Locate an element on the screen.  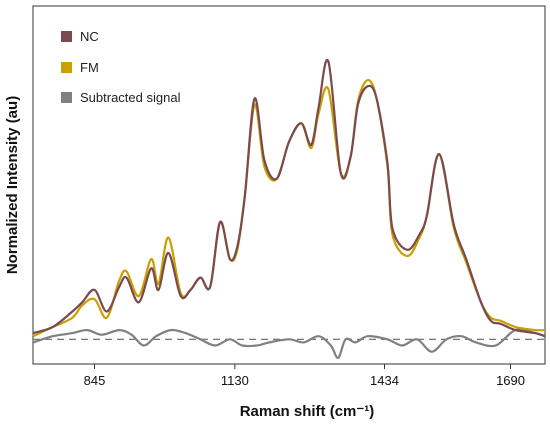
x-axis-title: Raman shift (cm⁻¹) is located at coordinates (307, 411).